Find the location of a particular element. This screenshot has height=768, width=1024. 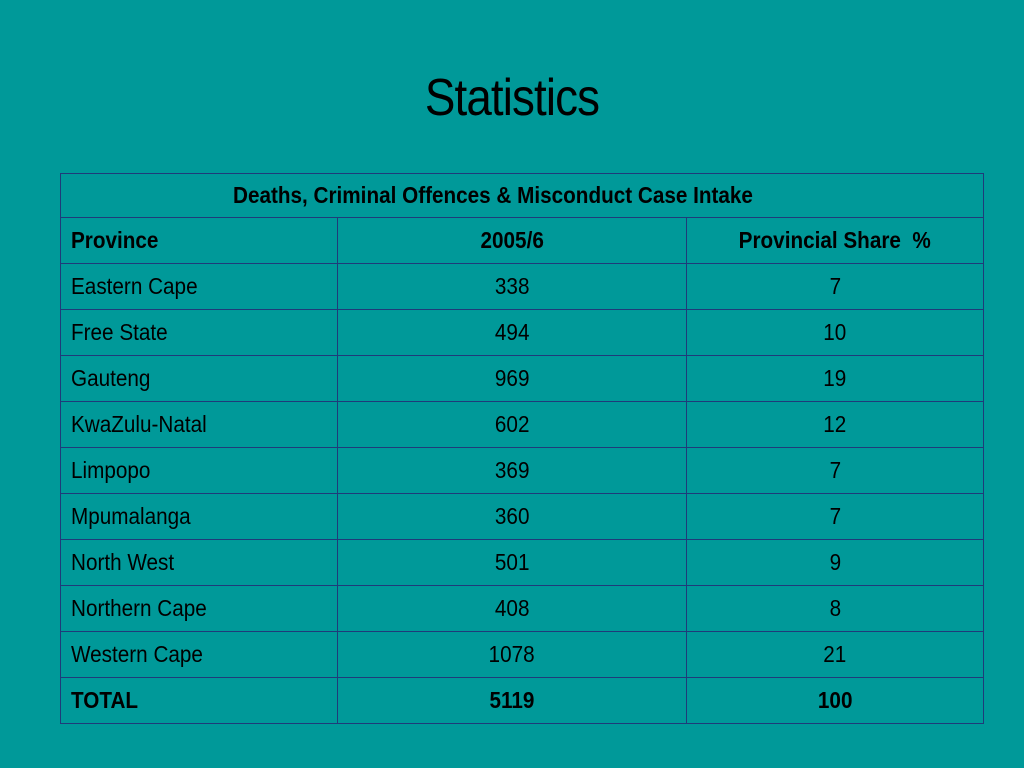

count-cell: 360 is located at coordinates (512, 516).